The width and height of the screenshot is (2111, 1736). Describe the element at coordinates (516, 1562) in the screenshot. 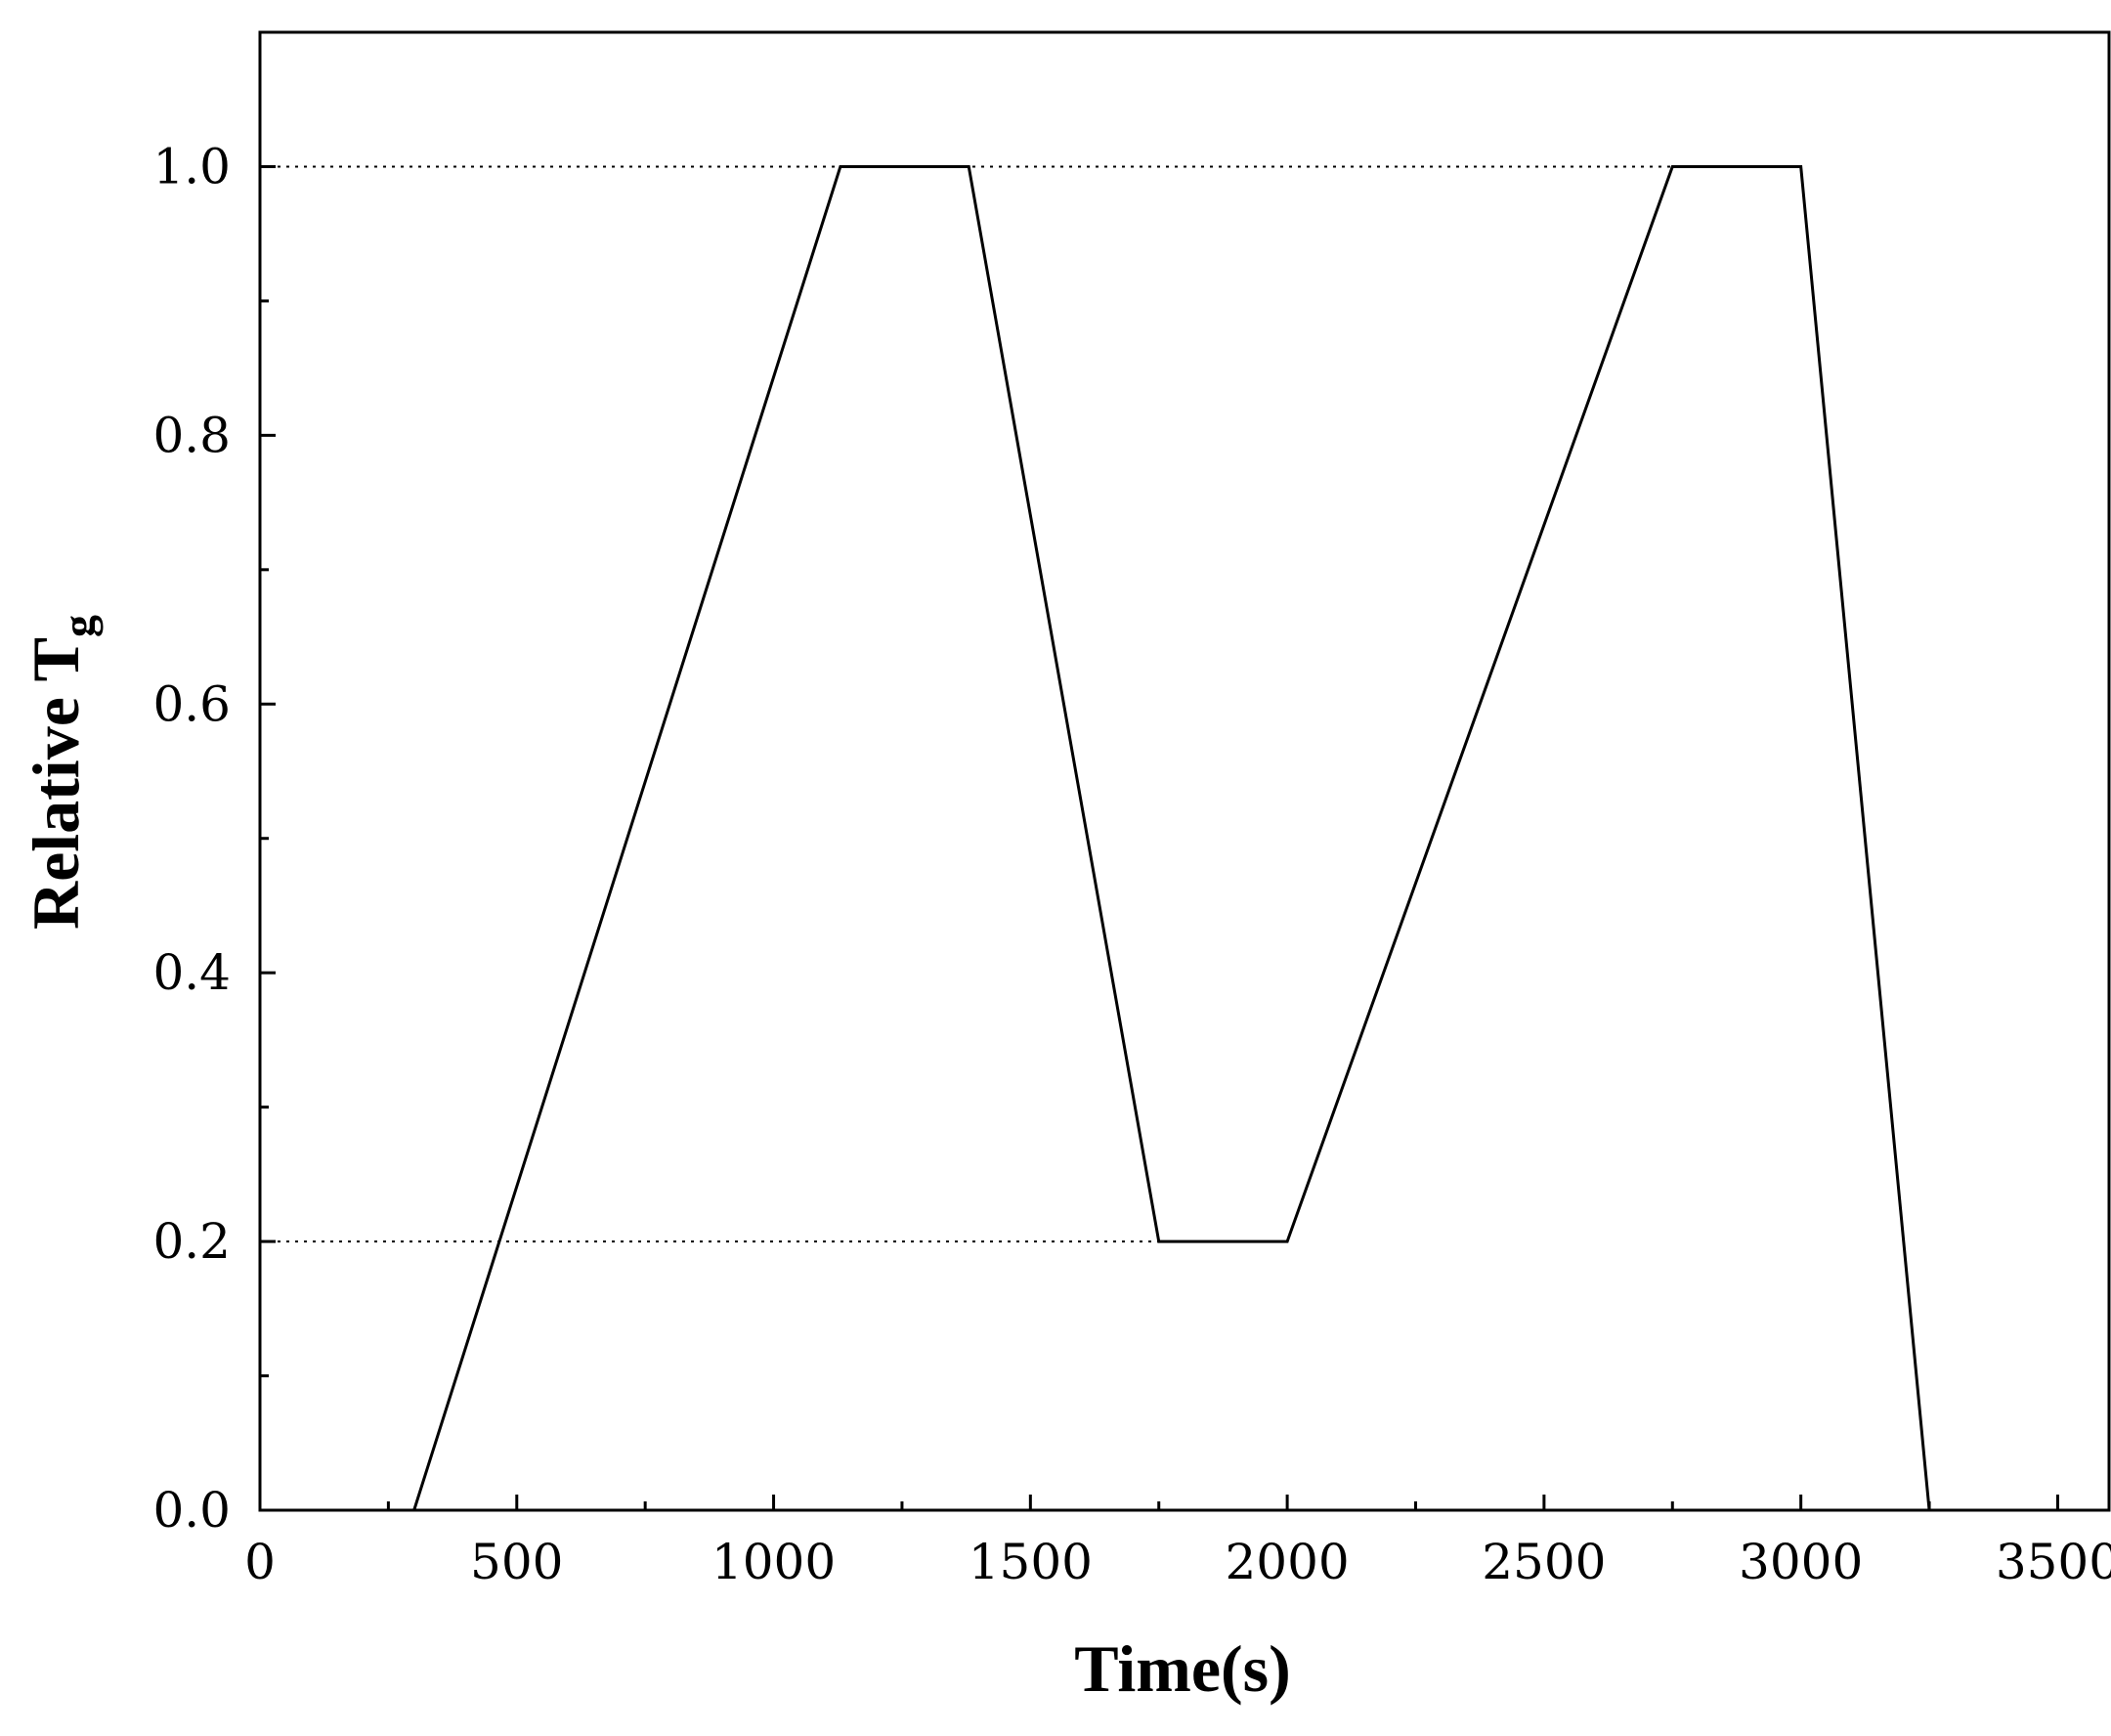

I see `x-tick-label: 500` at that location.